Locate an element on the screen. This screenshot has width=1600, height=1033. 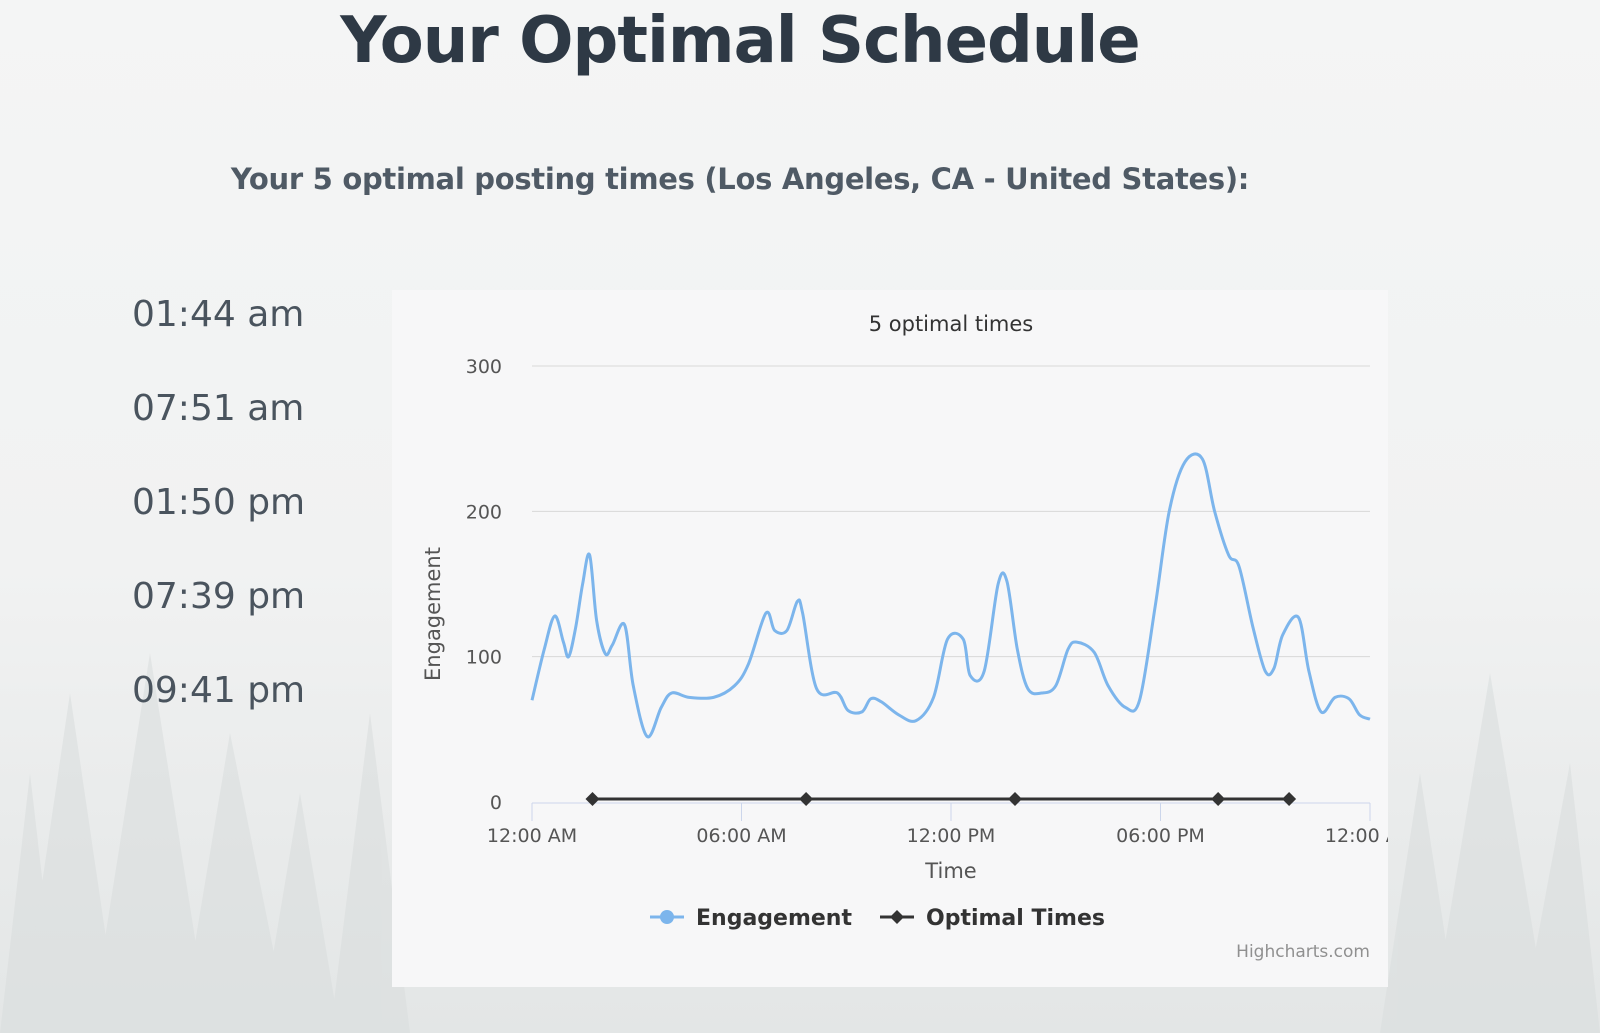
y-tick-label: 300 is located at coordinates (484, 367).